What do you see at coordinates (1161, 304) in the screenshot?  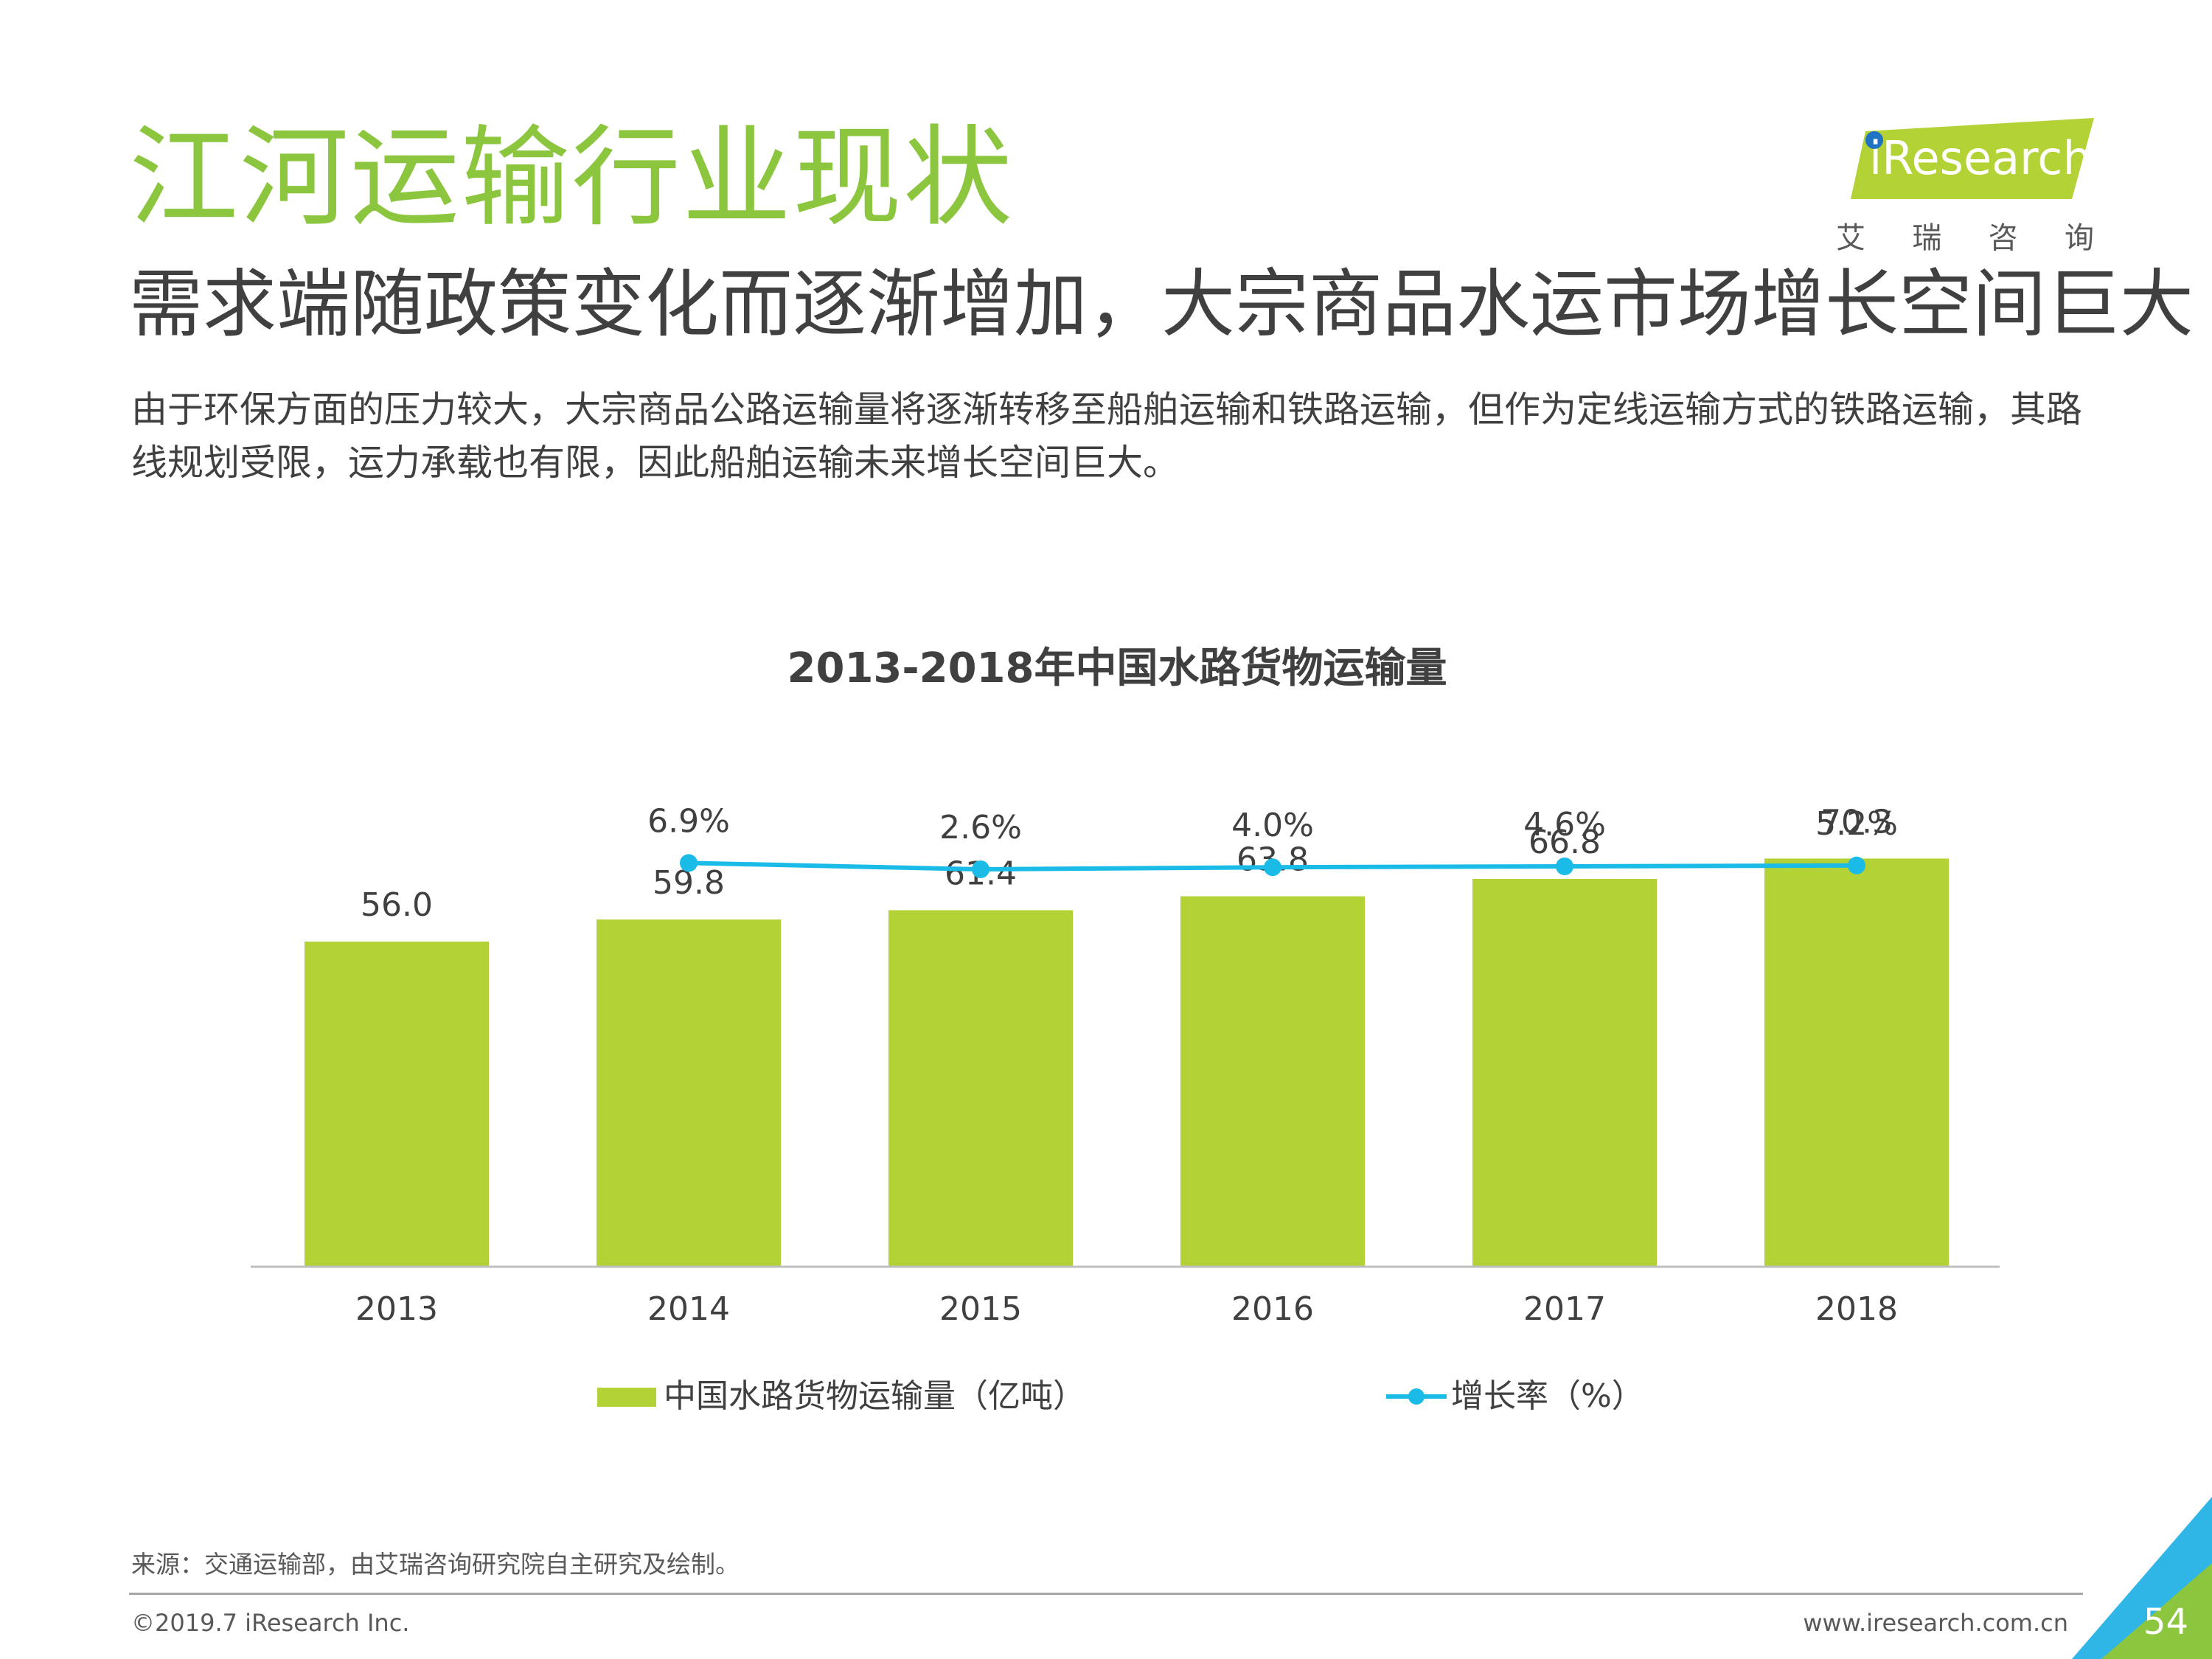 I see `page-subtitle: 需求端随政策变化而逐渐增加，大宗商品水运市场增长空间巨大` at bounding box center [1161, 304].